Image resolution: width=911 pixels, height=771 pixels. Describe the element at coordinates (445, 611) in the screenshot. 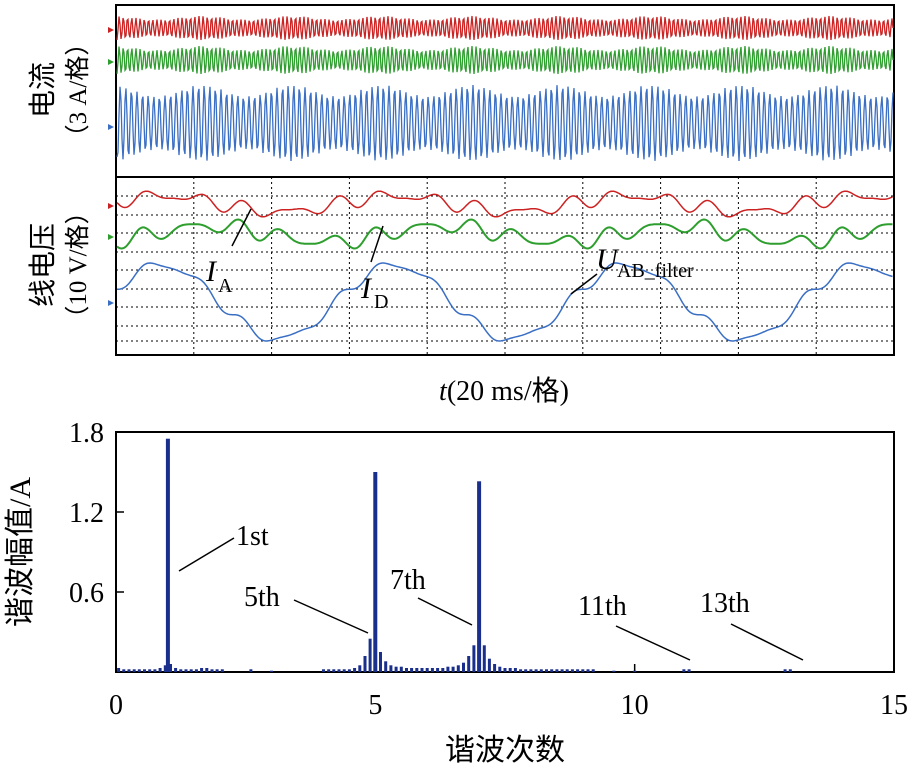

I see `leader-7th` at that location.